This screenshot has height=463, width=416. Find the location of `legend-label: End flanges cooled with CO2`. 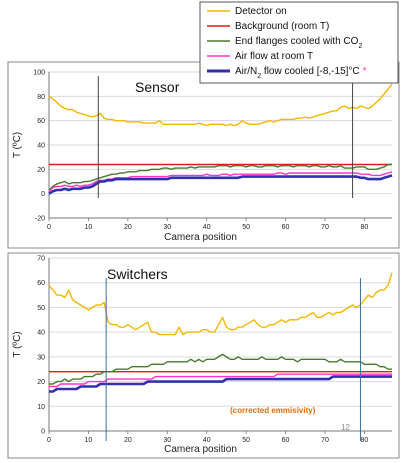

legend-label: End flanges cooled with CO2 is located at coordinates (298, 43).